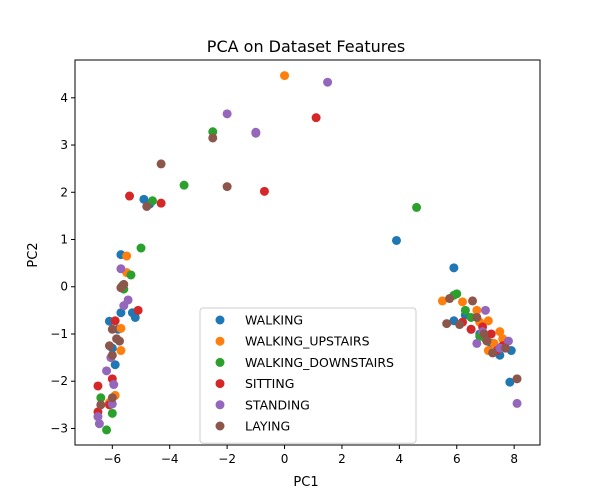 This screenshot has height=500, width=600. Describe the element at coordinates (267, 426) in the screenshot. I see `legend-label: LAYING` at that location.